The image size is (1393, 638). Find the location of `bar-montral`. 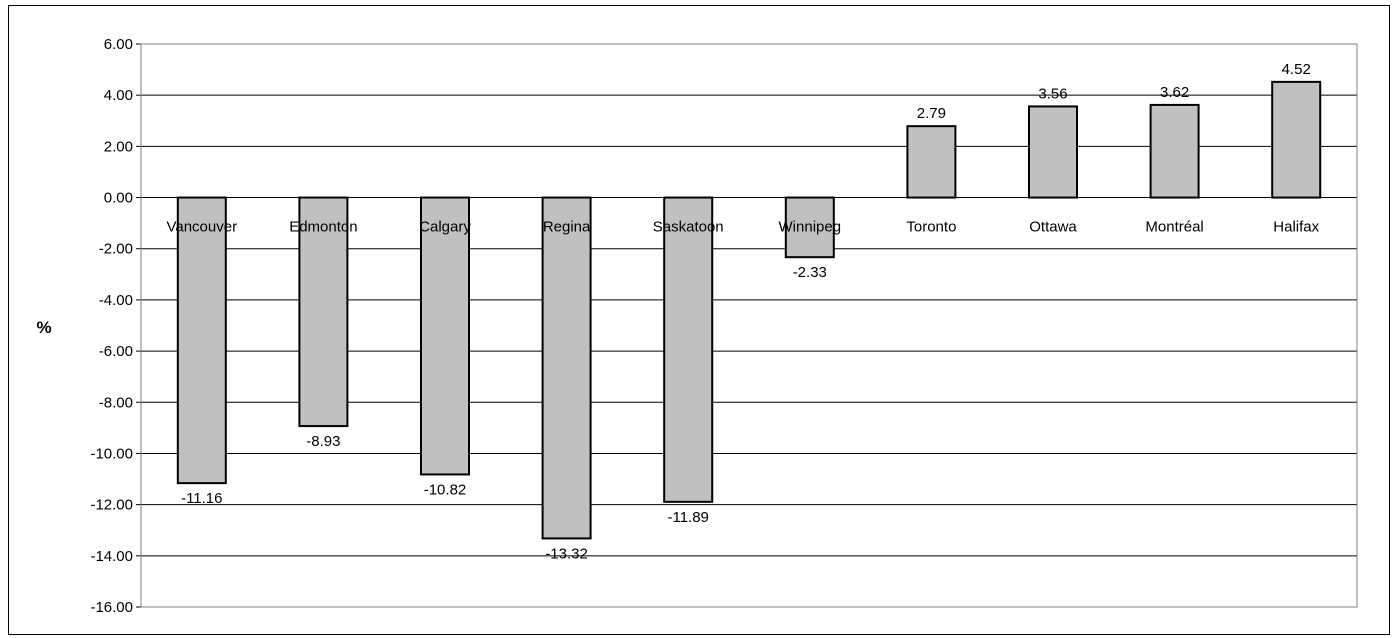

bar-montral is located at coordinates (1174, 151).